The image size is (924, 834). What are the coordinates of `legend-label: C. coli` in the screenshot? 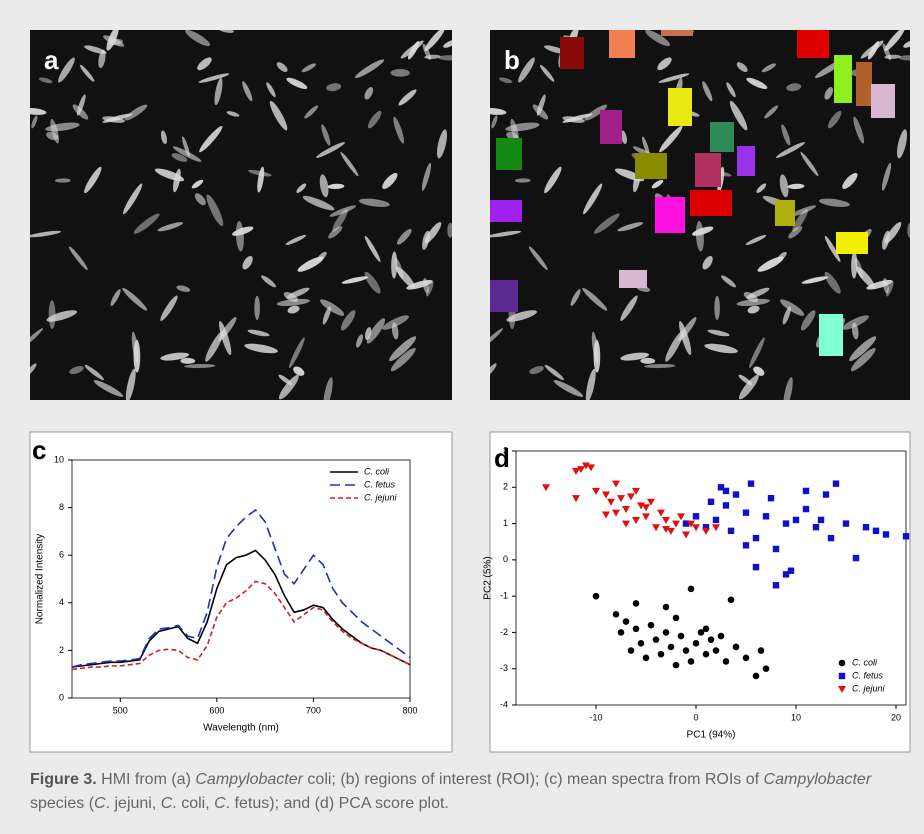 It's located at (865, 662).